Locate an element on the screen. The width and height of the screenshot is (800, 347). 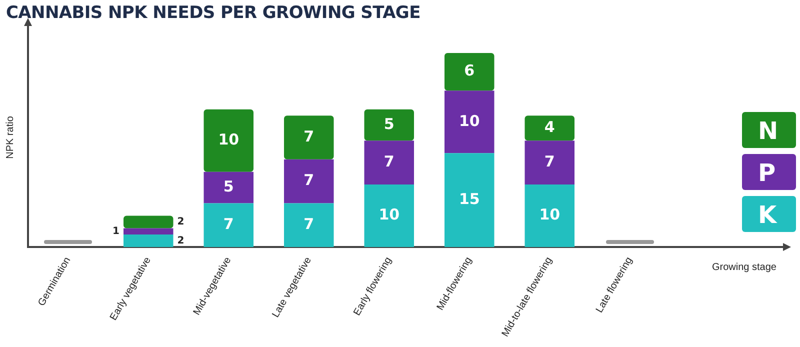
data-label: 6 is located at coordinates (469, 71).